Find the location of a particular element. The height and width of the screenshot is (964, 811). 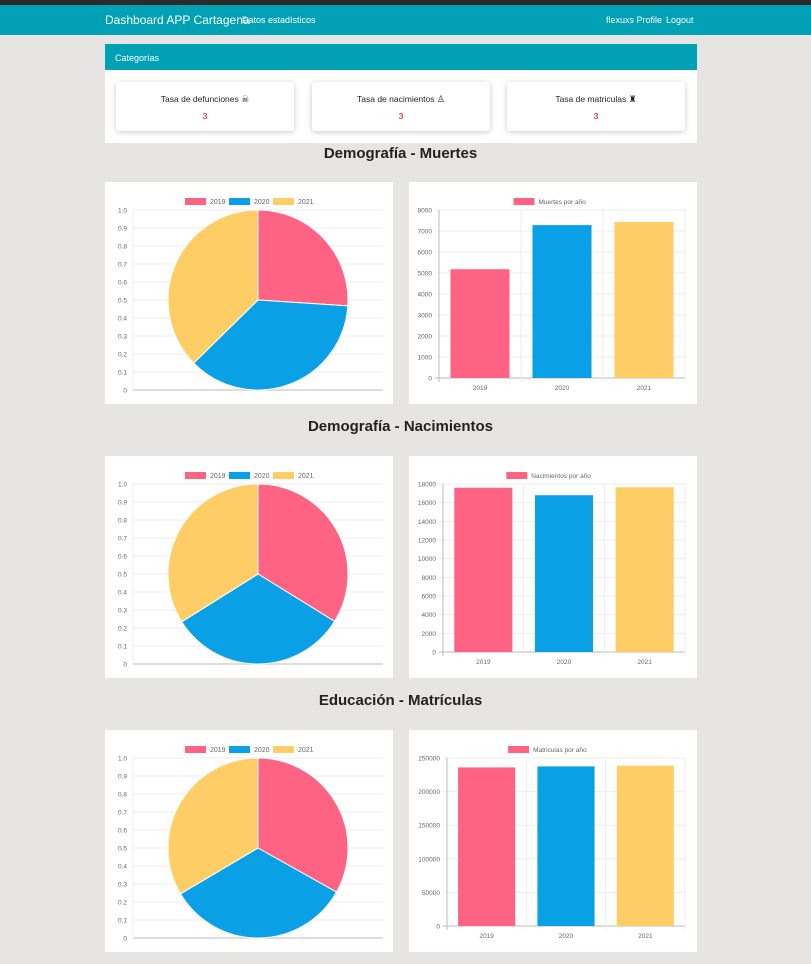

stat-card-matriculas: Tasa de matriculas ♜ 3 is located at coordinates (596, 106).